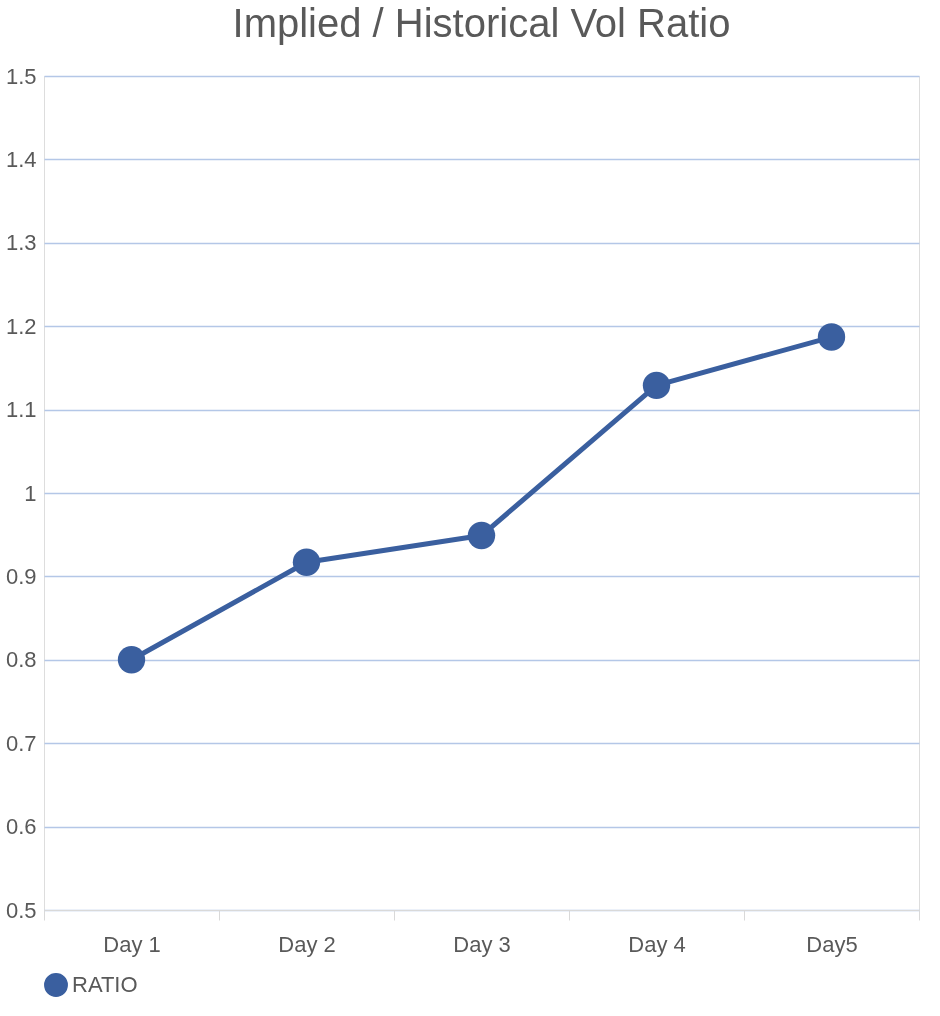 The height and width of the screenshot is (1016, 940). Describe the element at coordinates (21, 827) in the screenshot. I see `y-tick-label: 0.6` at that location.